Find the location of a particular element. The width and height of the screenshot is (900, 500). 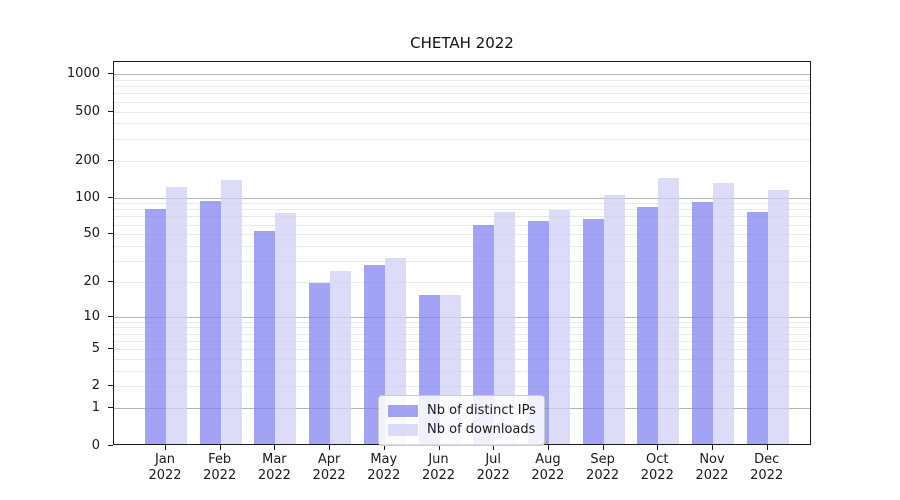

y-tick-label: 5 is located at coordinates (95, 349).